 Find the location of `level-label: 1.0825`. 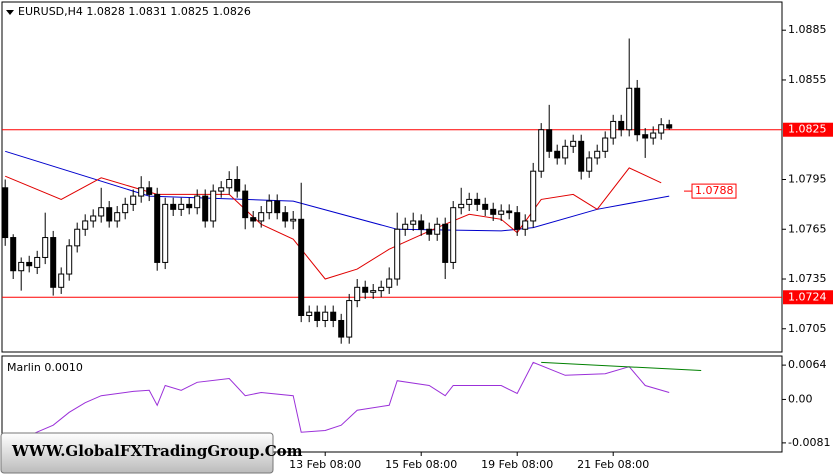

level-label: 1.0825 is located at coordinates (807, 129).